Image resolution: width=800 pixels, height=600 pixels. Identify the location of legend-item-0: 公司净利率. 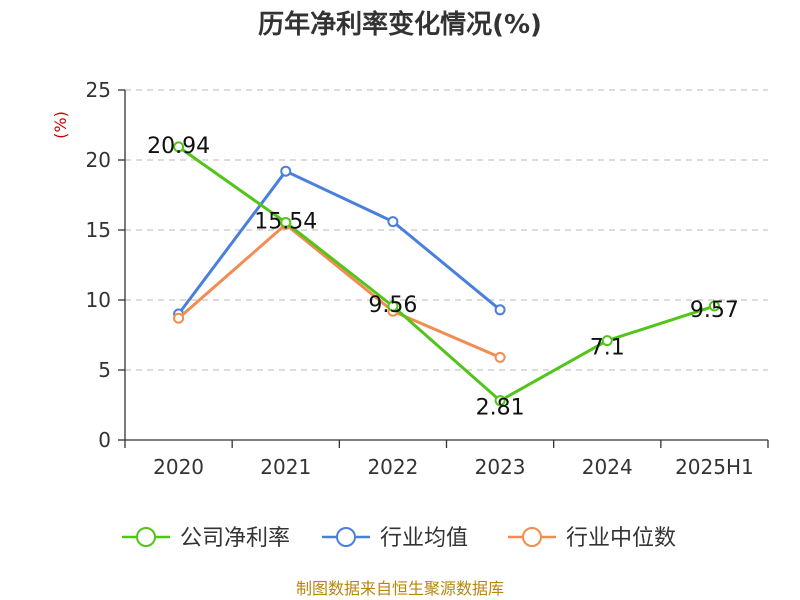
(206, 538).